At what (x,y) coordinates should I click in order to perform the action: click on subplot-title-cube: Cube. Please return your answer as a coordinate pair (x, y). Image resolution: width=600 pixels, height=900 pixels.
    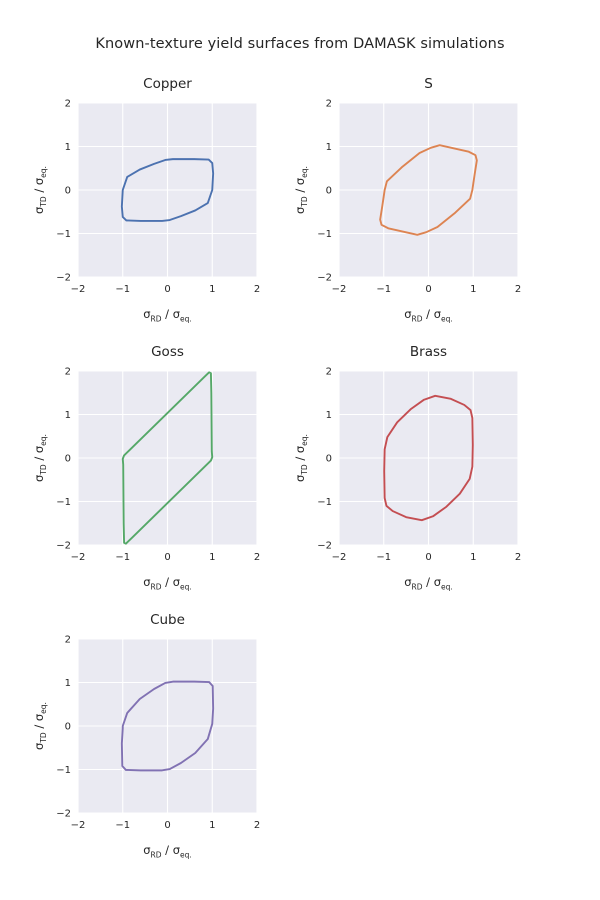
    Looking at the image, I should click on (167, 620).